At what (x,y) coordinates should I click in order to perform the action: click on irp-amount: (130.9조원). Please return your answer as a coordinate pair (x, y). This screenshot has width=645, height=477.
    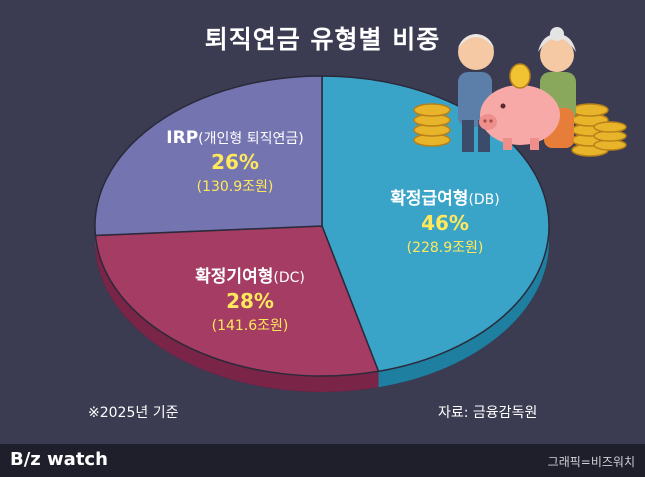
    Looking at the image, I should click on (235, 187).